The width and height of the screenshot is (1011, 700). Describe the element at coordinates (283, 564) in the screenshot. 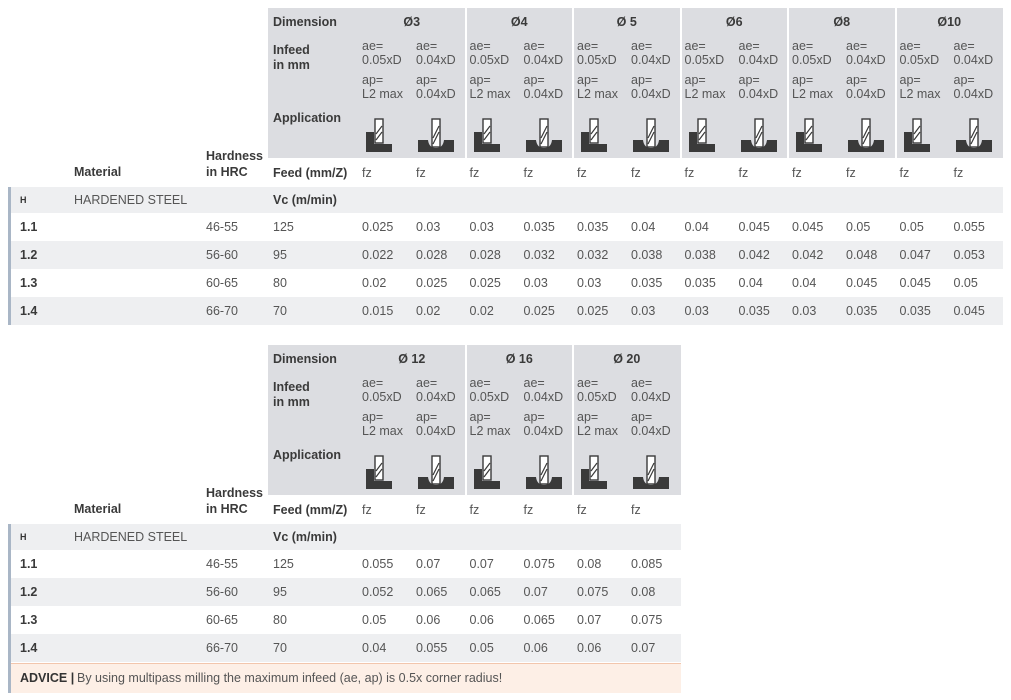

I see `vc-value: 125` at that location.